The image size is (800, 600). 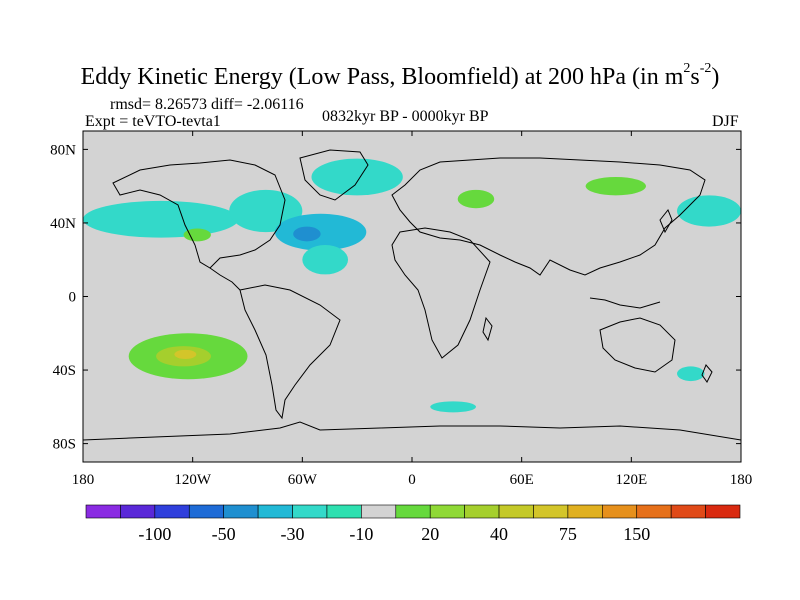 I want to click on north-pacific-negative, so click(x=161, y=219).